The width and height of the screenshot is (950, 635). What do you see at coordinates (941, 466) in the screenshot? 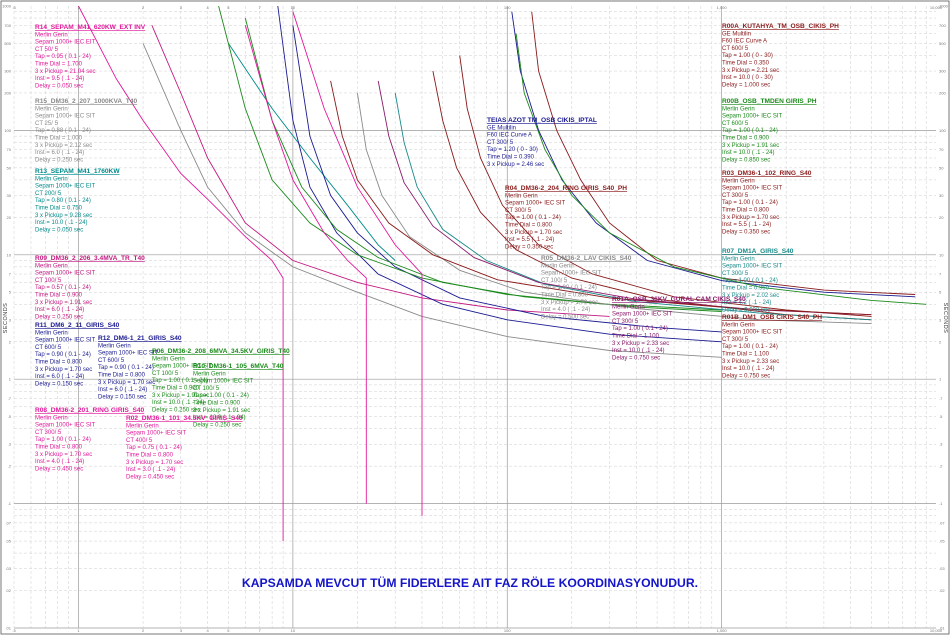
I see `y-tick-label-right: .2` at bounding box center [941, 466].